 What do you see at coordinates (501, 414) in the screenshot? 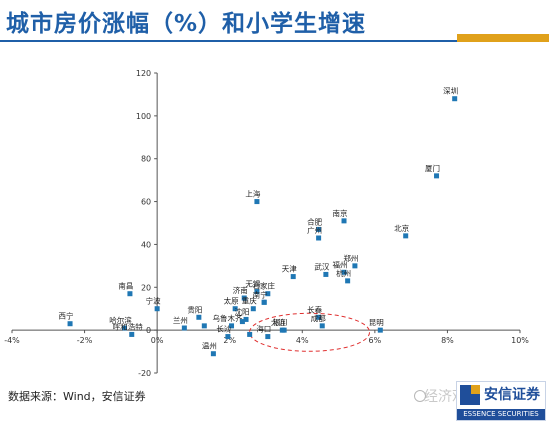
I see `logo-english-name: ESSENCE SECURITIES` at bounding box center [501, 414].